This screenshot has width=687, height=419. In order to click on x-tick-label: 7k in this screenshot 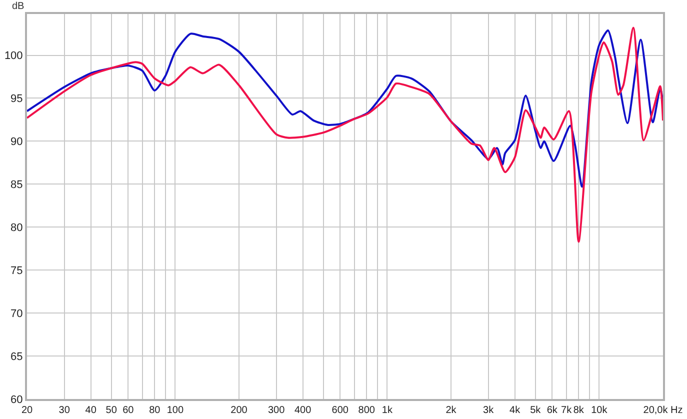, I will do `click(567, 410)`.